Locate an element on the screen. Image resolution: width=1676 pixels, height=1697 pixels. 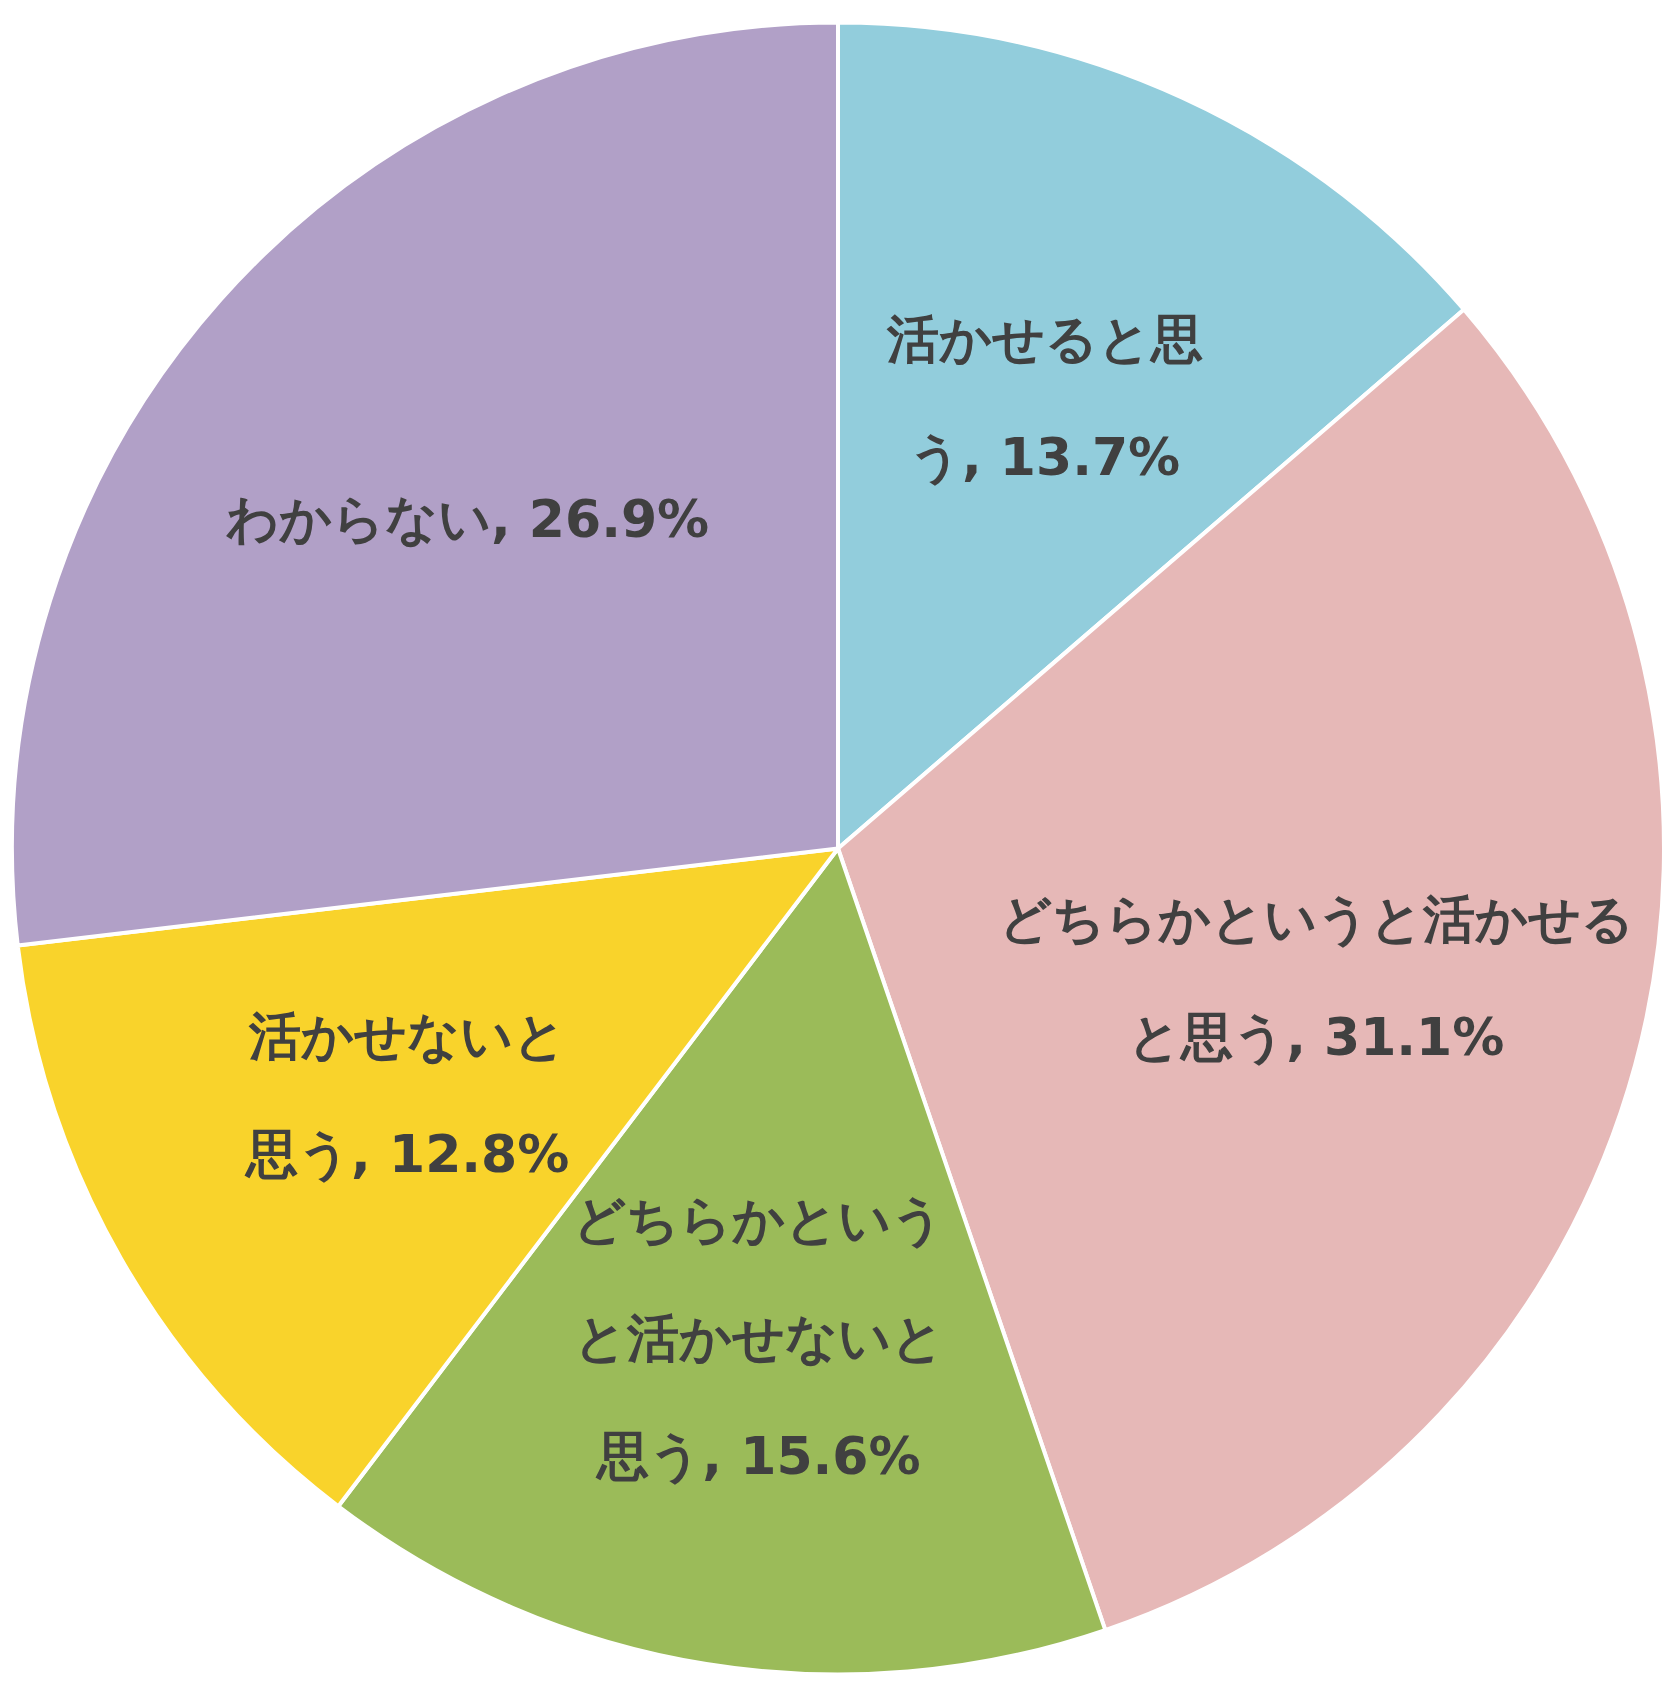
slice-label: どちらかというと活かせると思う, 31.1% is located at coordinates (1316, 979).